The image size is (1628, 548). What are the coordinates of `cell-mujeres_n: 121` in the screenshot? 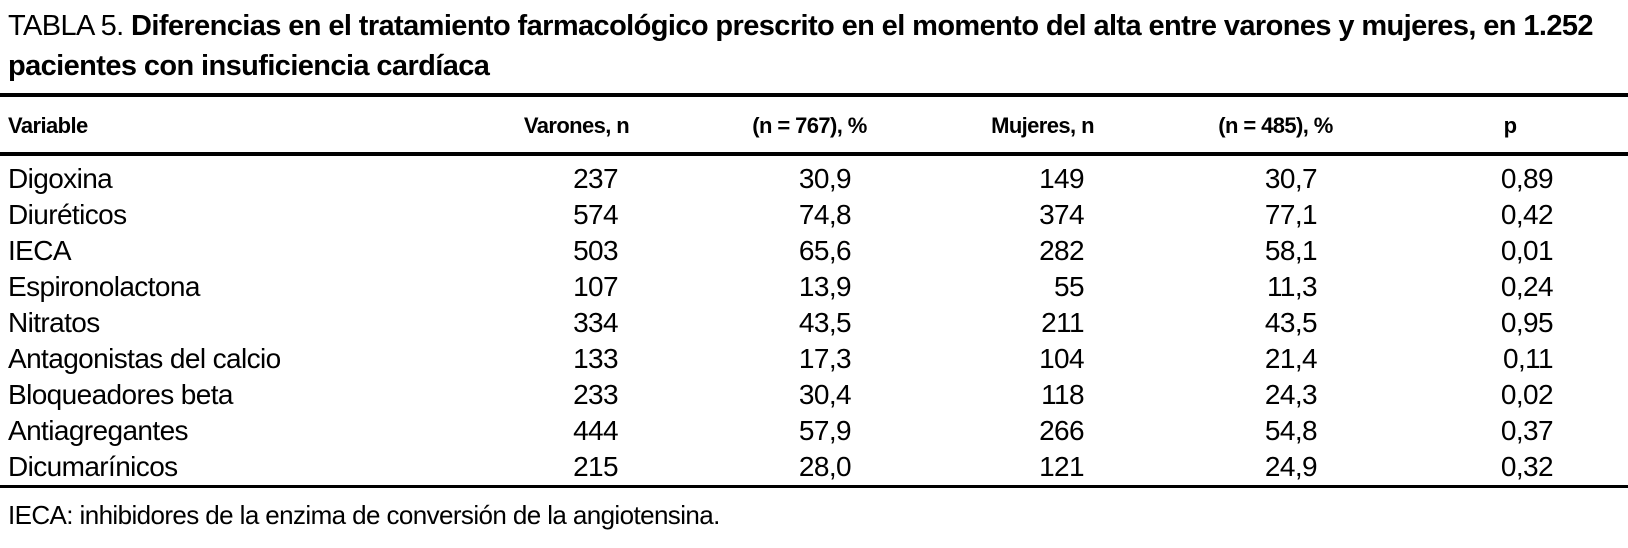 It's located at (1062, 466).